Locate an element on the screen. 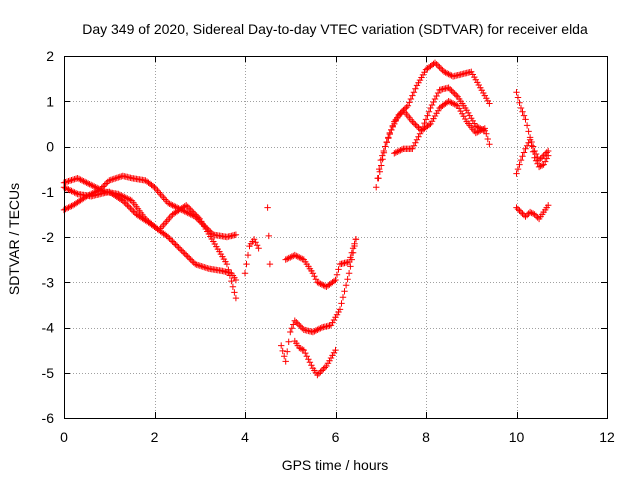  x-tick-label: 4 is located at coordinates (245, 437).